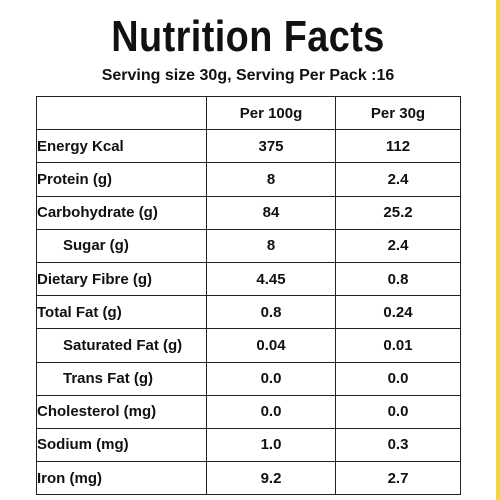  What do you see at coordinates (121, 411) in the screenshot?
I see `nutrient-name: Cholesterol (mg)` at bounding box center [121, 411].